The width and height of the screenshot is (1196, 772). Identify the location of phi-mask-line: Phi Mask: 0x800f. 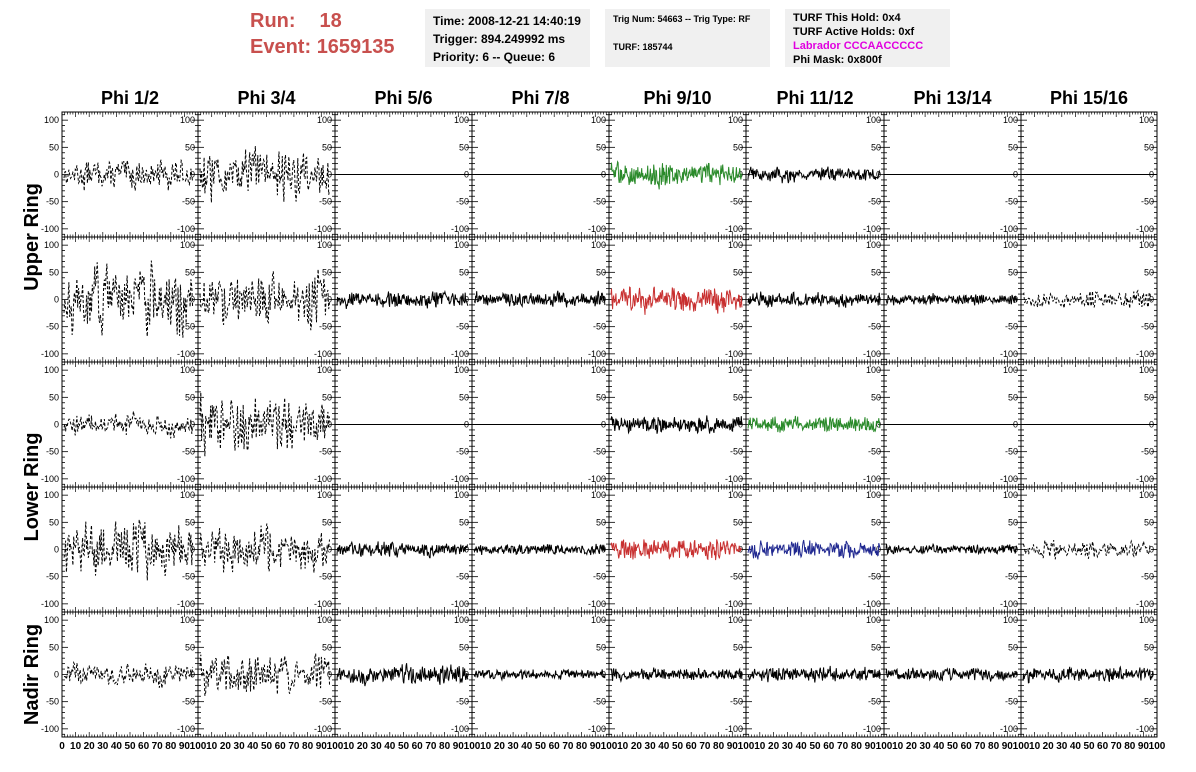
(837, 60).